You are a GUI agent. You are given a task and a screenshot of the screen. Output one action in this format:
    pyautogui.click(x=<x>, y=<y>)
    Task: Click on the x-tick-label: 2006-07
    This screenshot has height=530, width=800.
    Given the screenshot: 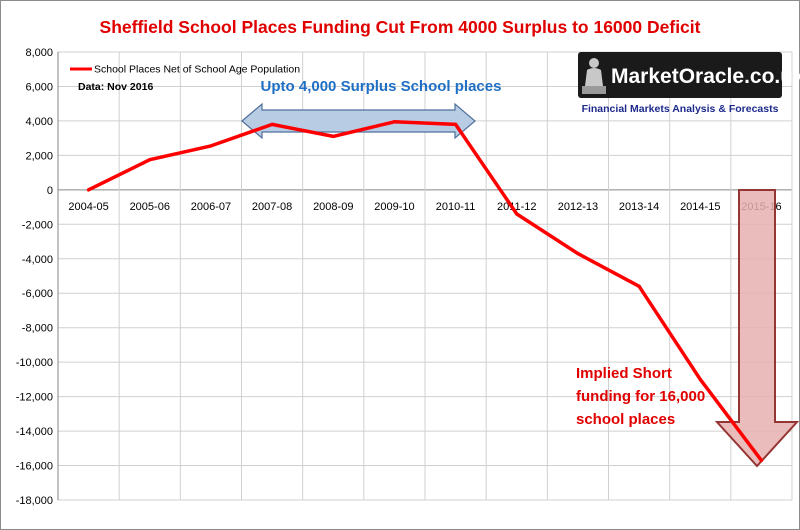 What is the action you would take?
    pyautogui.click(x=211, y=207)
    